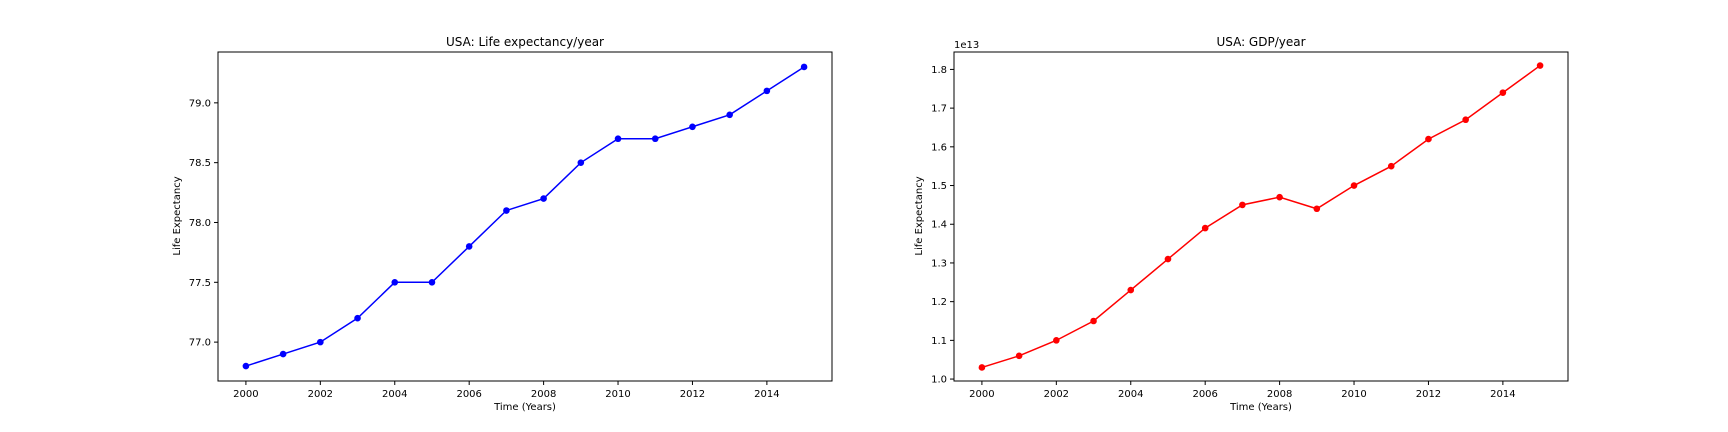 Image resolution: width=1728 pixels, height=432 pixels. What do you see at coordinates (939, 341) in the screenshot?
I see `y-tick-label: 1.1` at bounding box center [939, 341].